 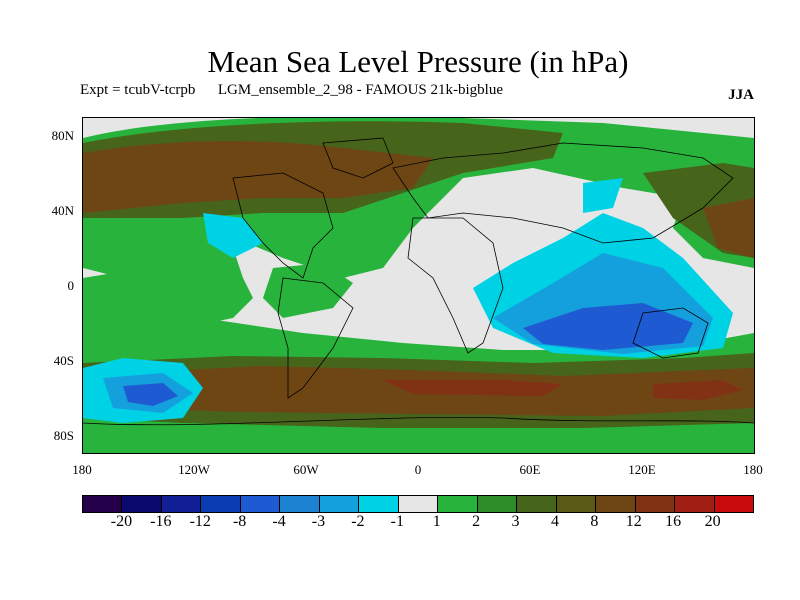 What do you see at coordinates (554, 521) in the screenshot?
I see `colorbar-label: 4` at bounding box center [554, 521].